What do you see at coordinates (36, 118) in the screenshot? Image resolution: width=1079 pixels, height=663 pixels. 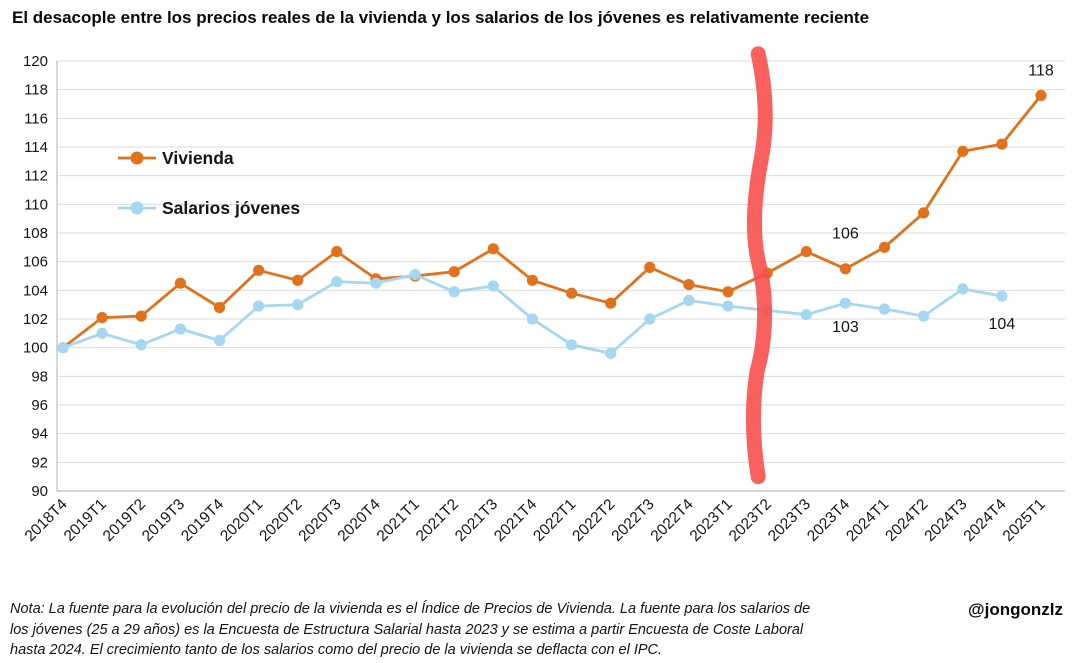 I see `y-tick-label: 116` at bounding box center [36, 118].